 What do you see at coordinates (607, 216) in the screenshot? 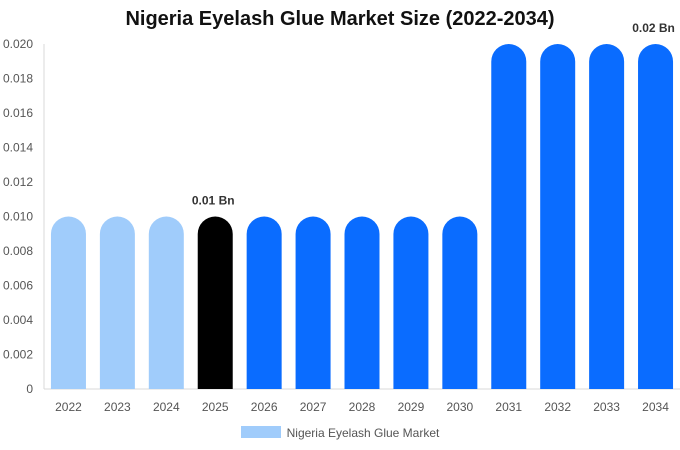
I see `bar-2033` at bounding box center [607, 216].